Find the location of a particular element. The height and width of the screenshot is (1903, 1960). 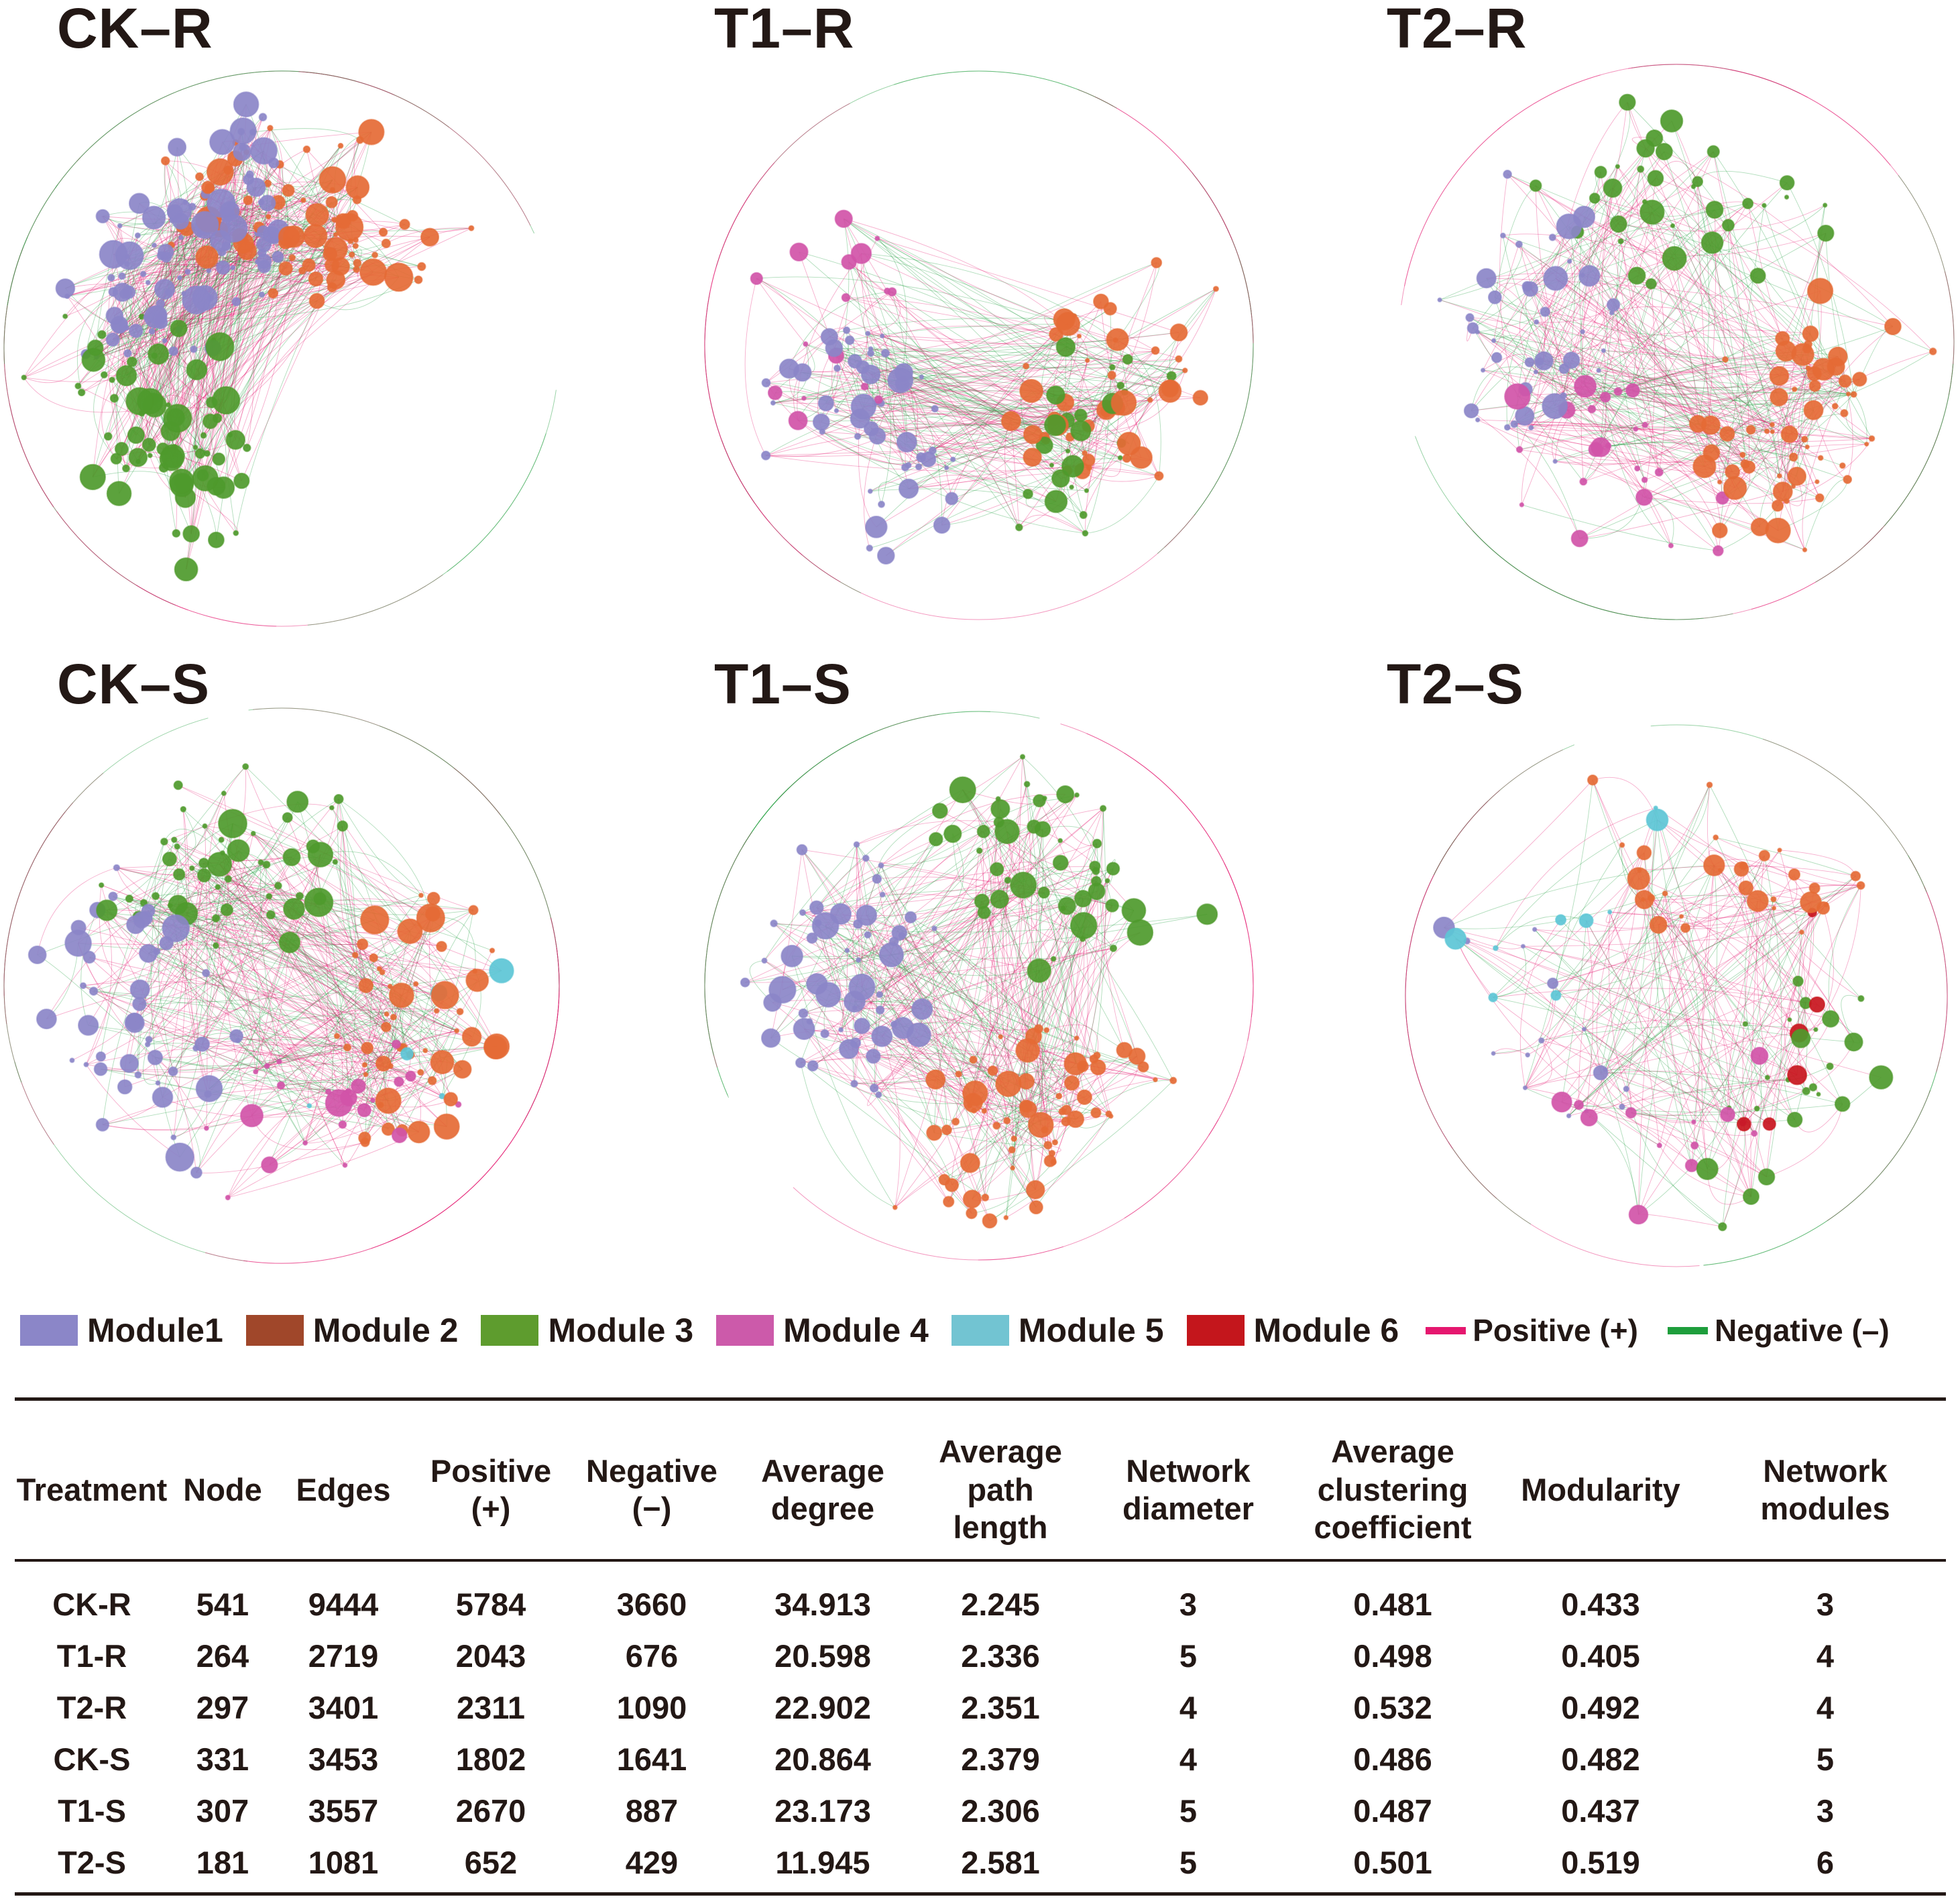

cell-treatment: T1-S is located at coordinates (92, 1811).